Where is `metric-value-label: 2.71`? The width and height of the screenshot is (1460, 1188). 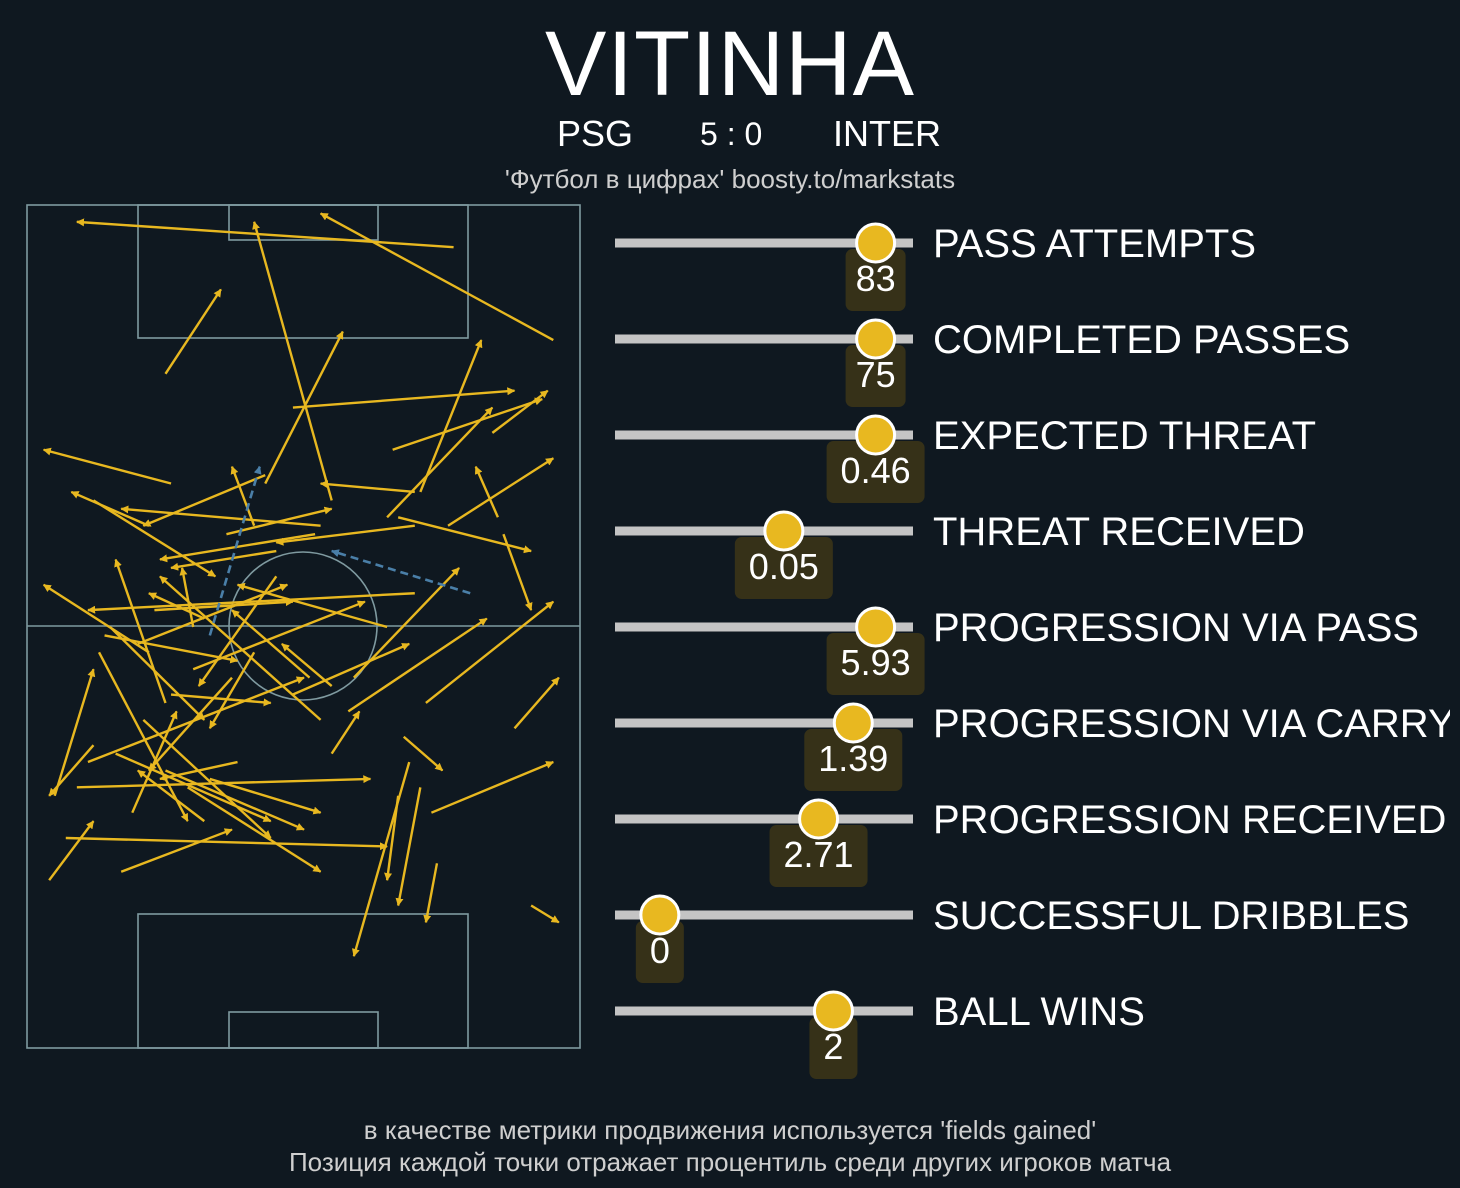 metric-value-label: 2.71 is located at coordinates (819, 854).